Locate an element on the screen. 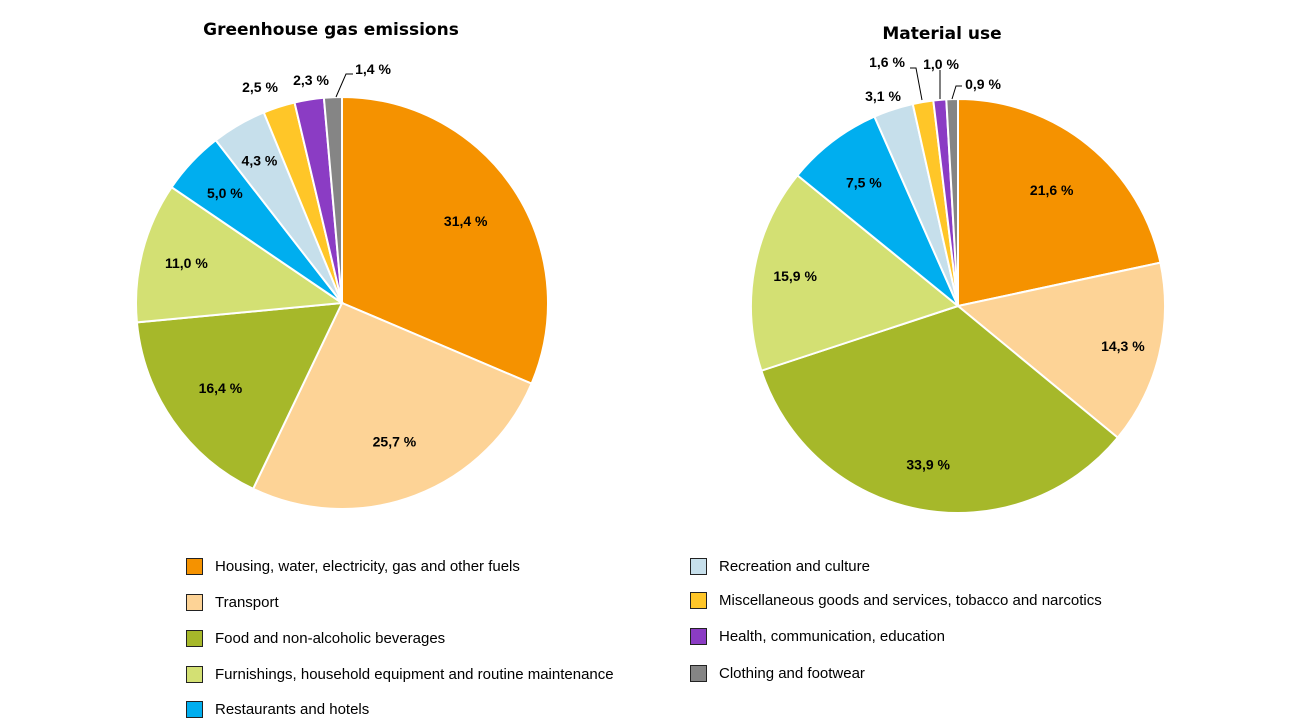 This screenshot has width=1305, height=728. legend-swatch-health is located at coordinates (698, 636).